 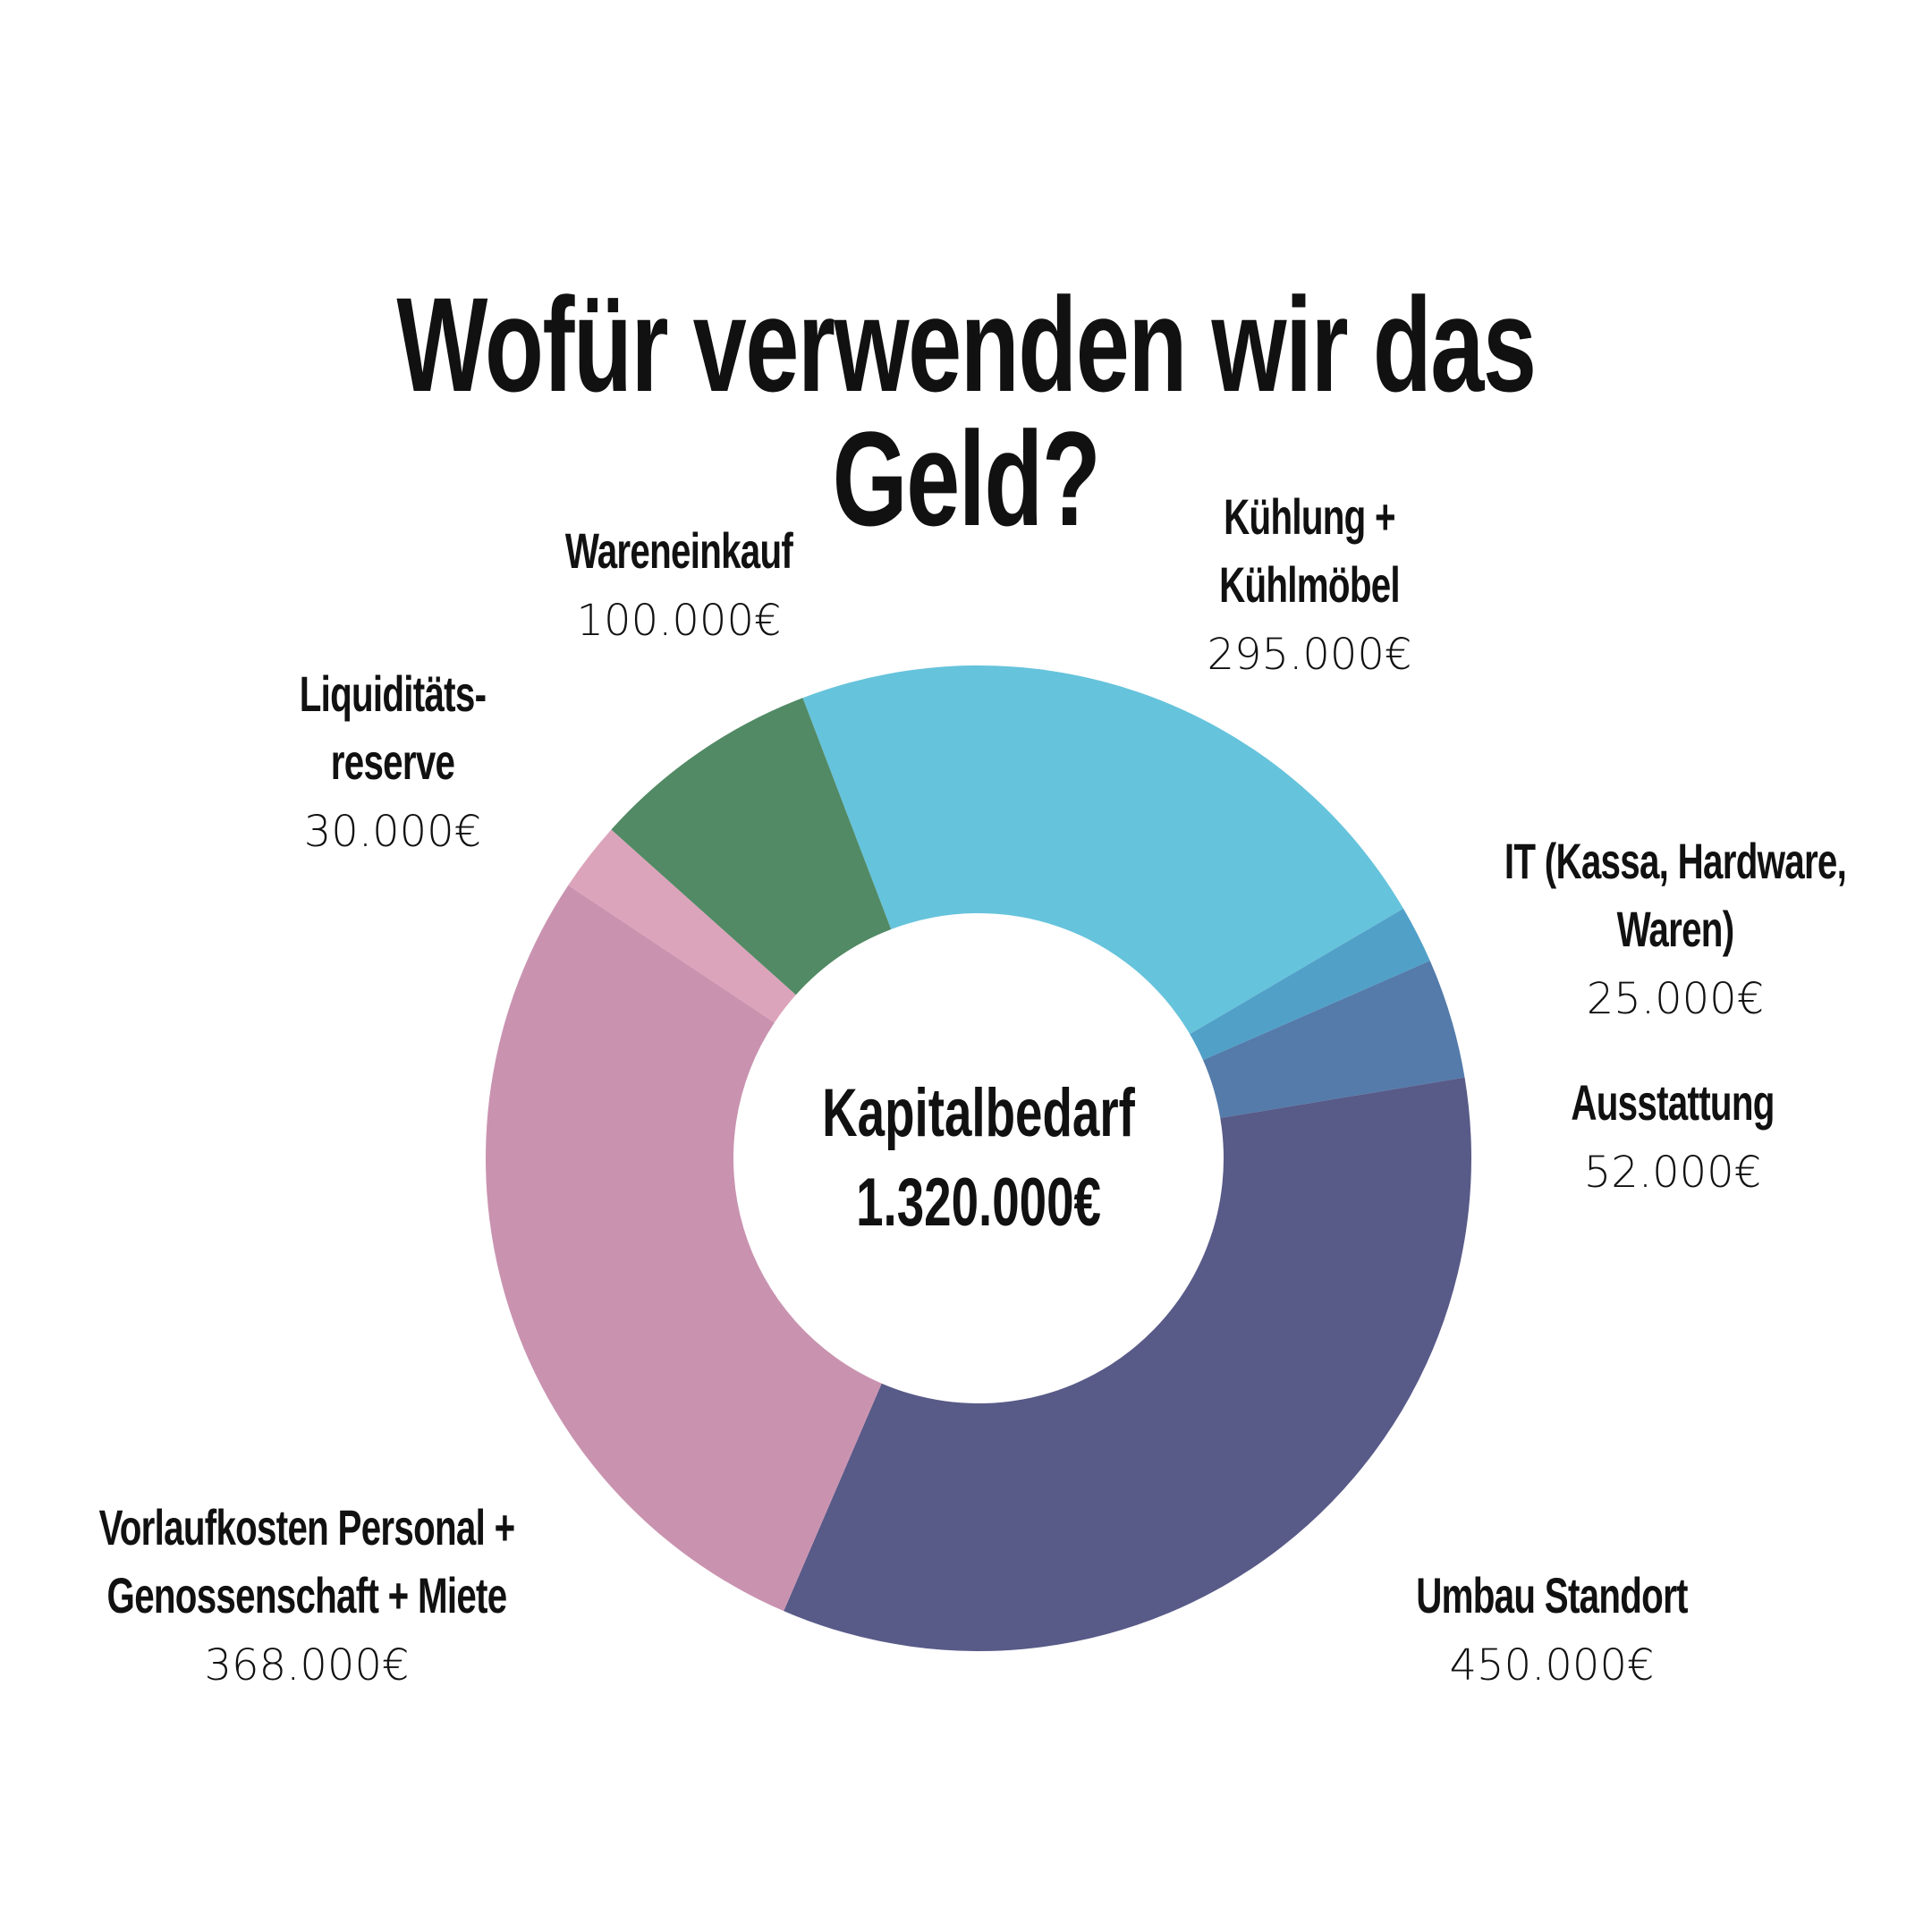 I want to click on label-value: 368.000€, so click(x=307, y=1665).